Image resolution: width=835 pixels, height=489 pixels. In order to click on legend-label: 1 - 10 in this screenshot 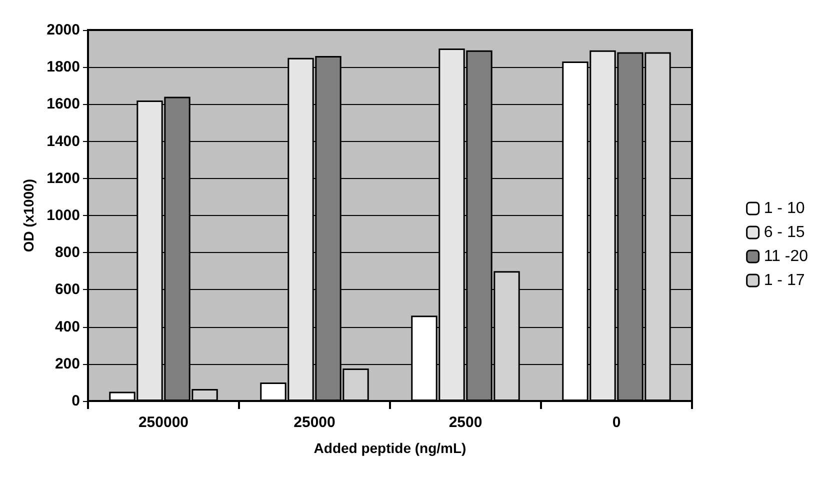, I will do `click(784, 208)`.